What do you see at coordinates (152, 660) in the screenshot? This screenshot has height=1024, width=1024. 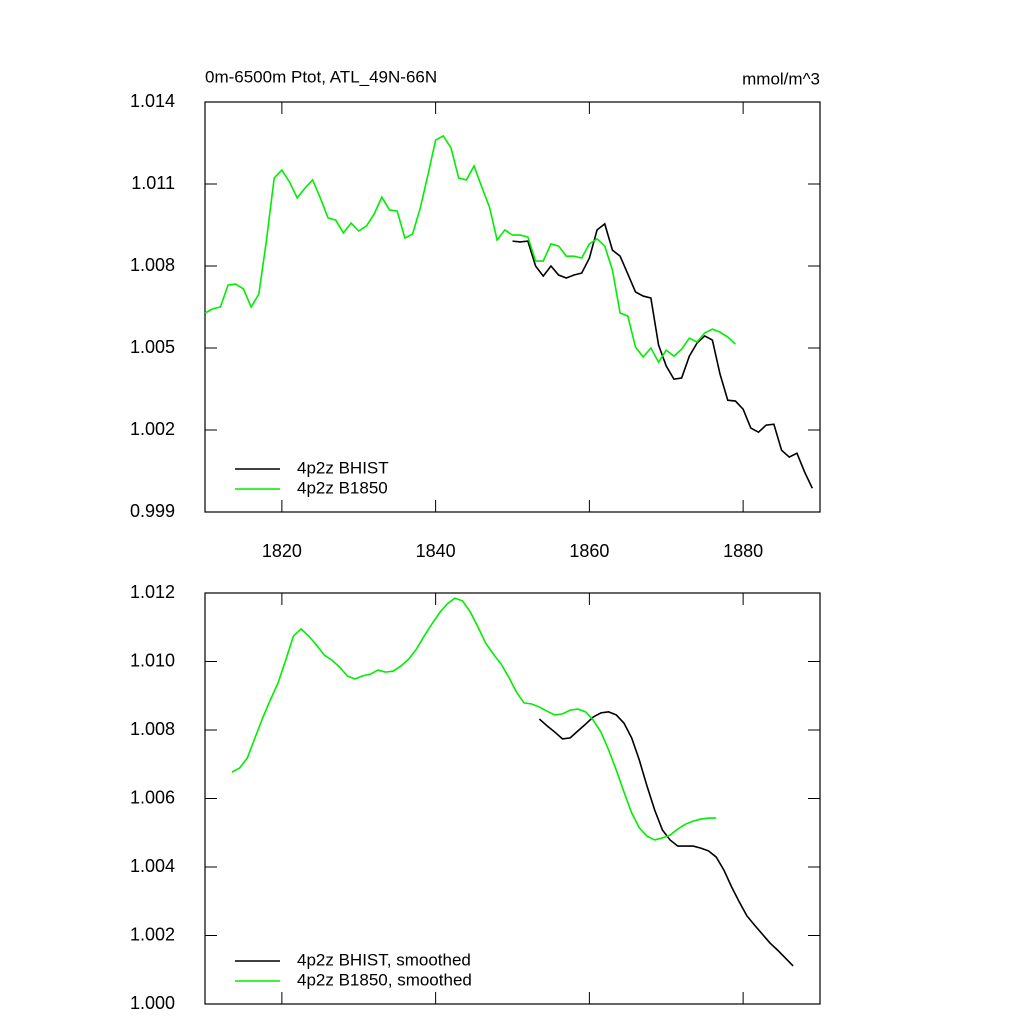 I see `y-tick-label: 1.010` at bounding box center [152, 660].